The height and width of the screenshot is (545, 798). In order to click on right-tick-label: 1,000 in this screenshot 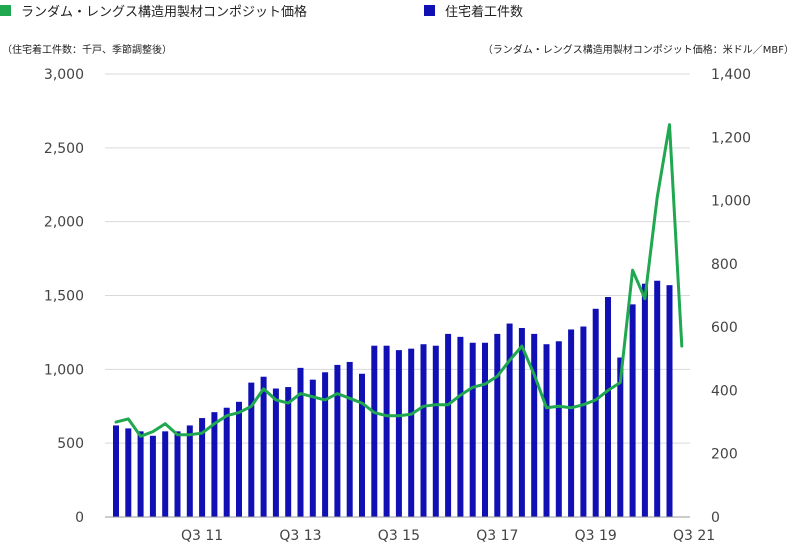, I will do `click(731, 202)`.